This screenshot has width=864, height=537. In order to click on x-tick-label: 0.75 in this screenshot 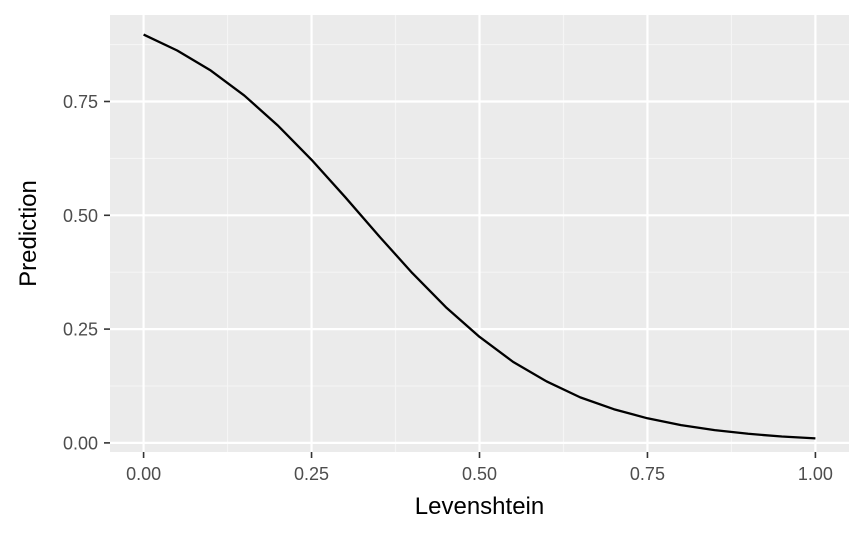, I will do `click(647, 474)`.